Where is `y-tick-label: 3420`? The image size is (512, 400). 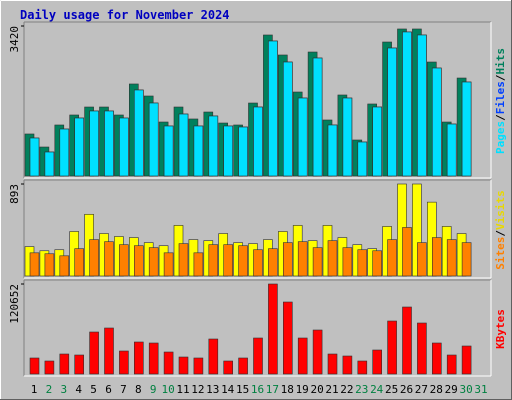 y-tick-label: 3420 is located at coordinates (14, 39).